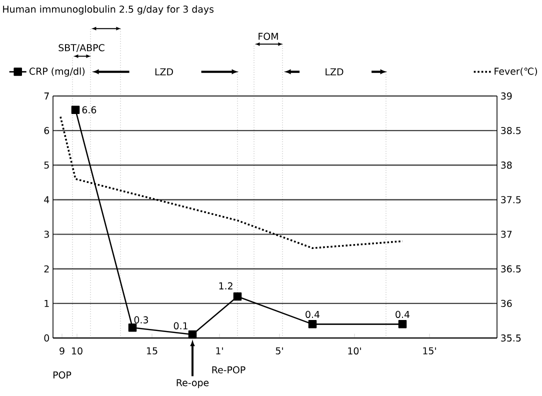 The width and height of the screenshot is (542, 396). I want to click on x2-tick-label: 1', so click(219, 350).